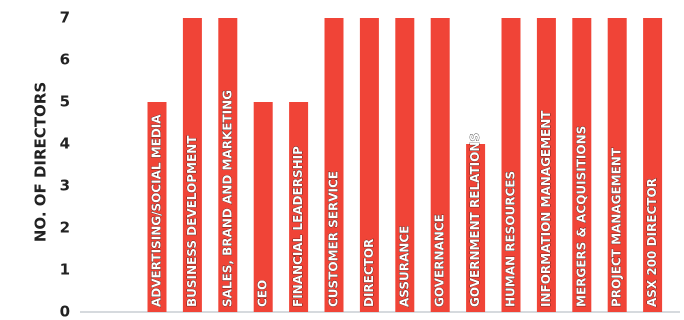 The width and height of the screenshot is (684, 320). I want to click on bar-category-label: CEO, so click(263, 293).